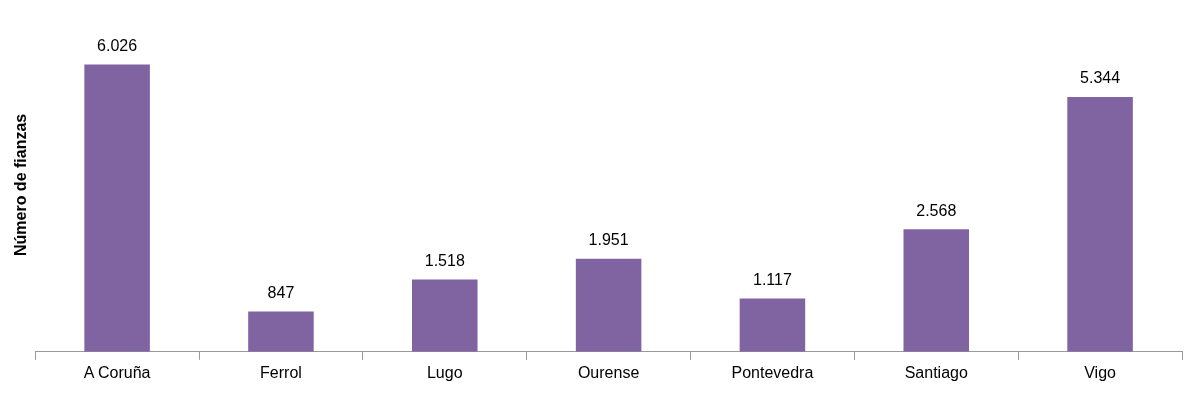 The height and width of the screenshot is (395, 1200). What do you see at coordinates (936, 210) in the screenshot?
I see `data-label: 2.568` at bounding box center [936, 210].